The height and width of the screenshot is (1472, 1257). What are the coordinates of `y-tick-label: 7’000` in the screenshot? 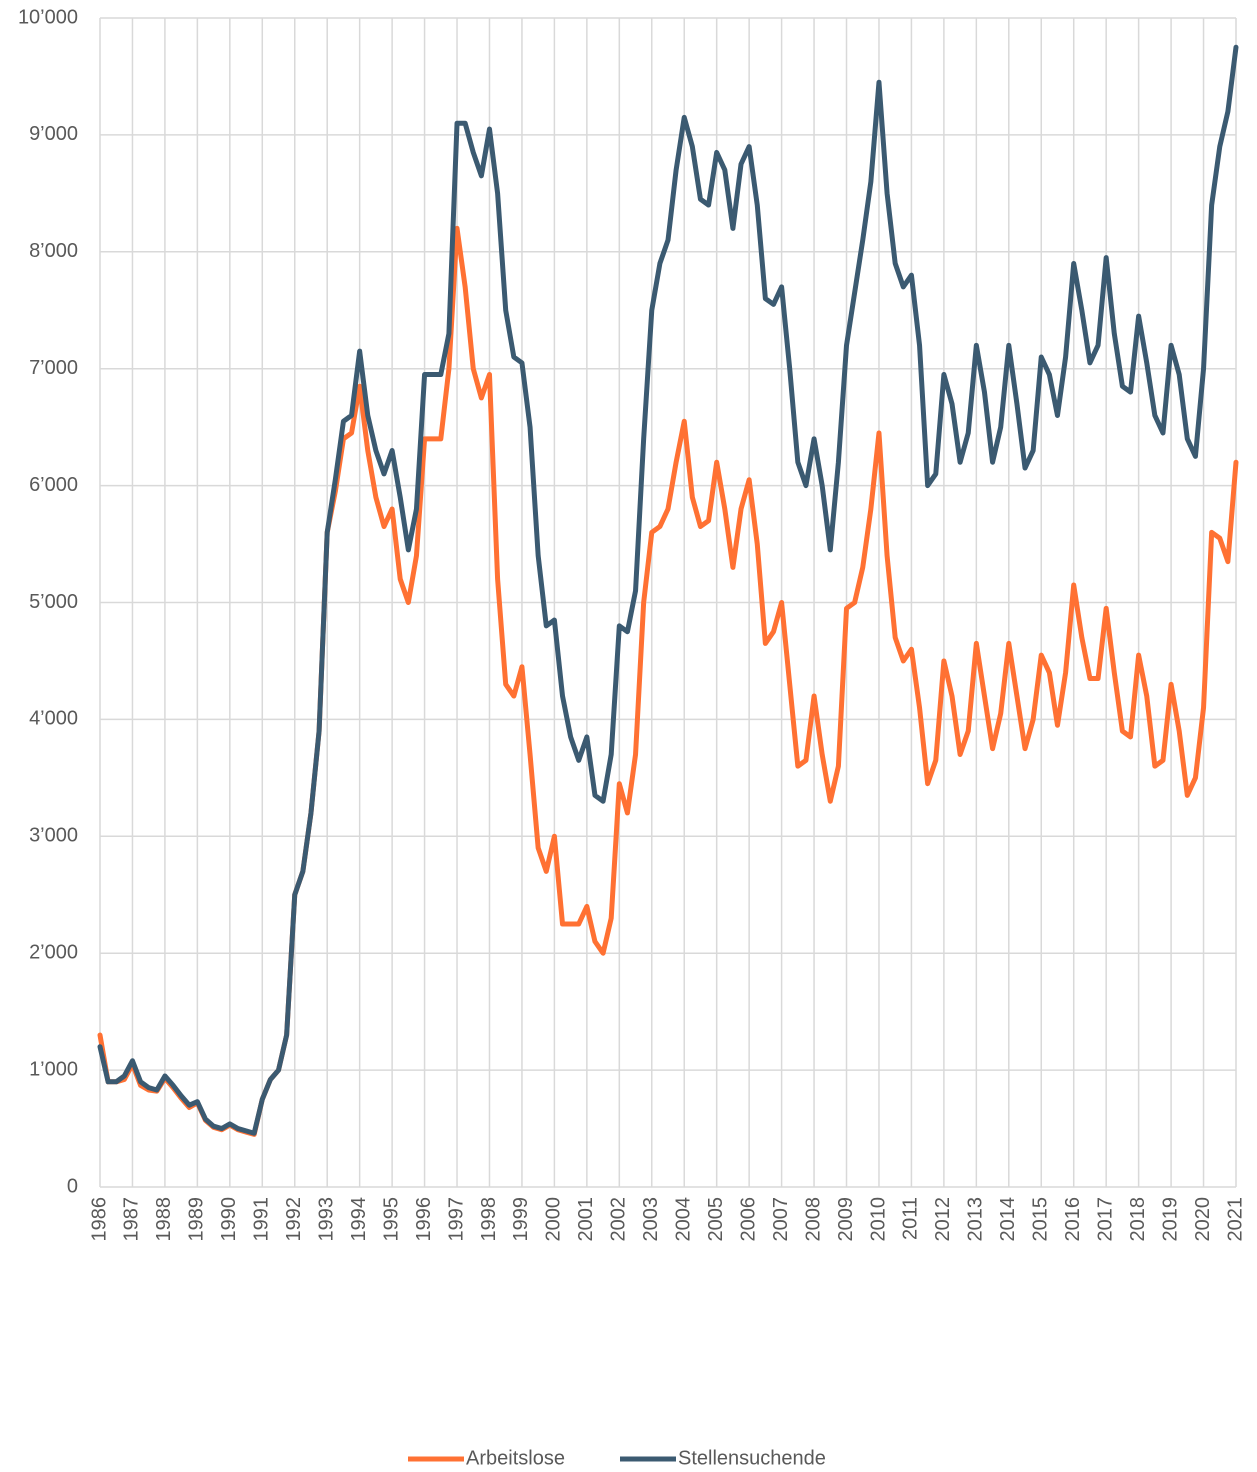 It's located at (53, 368).